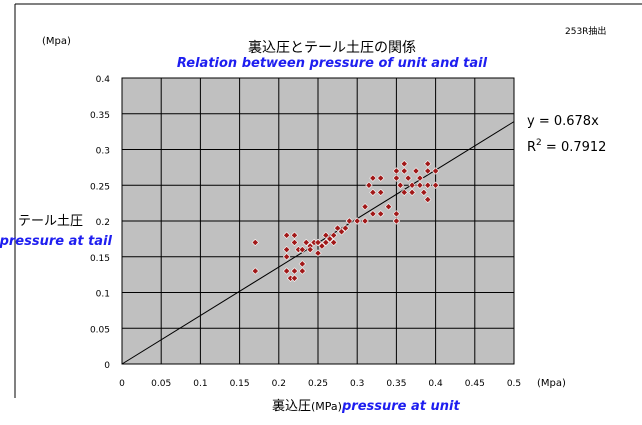  I want to click on x-axis-title: 裏込圧(MPa)pressure at unit, so click(366, 406).